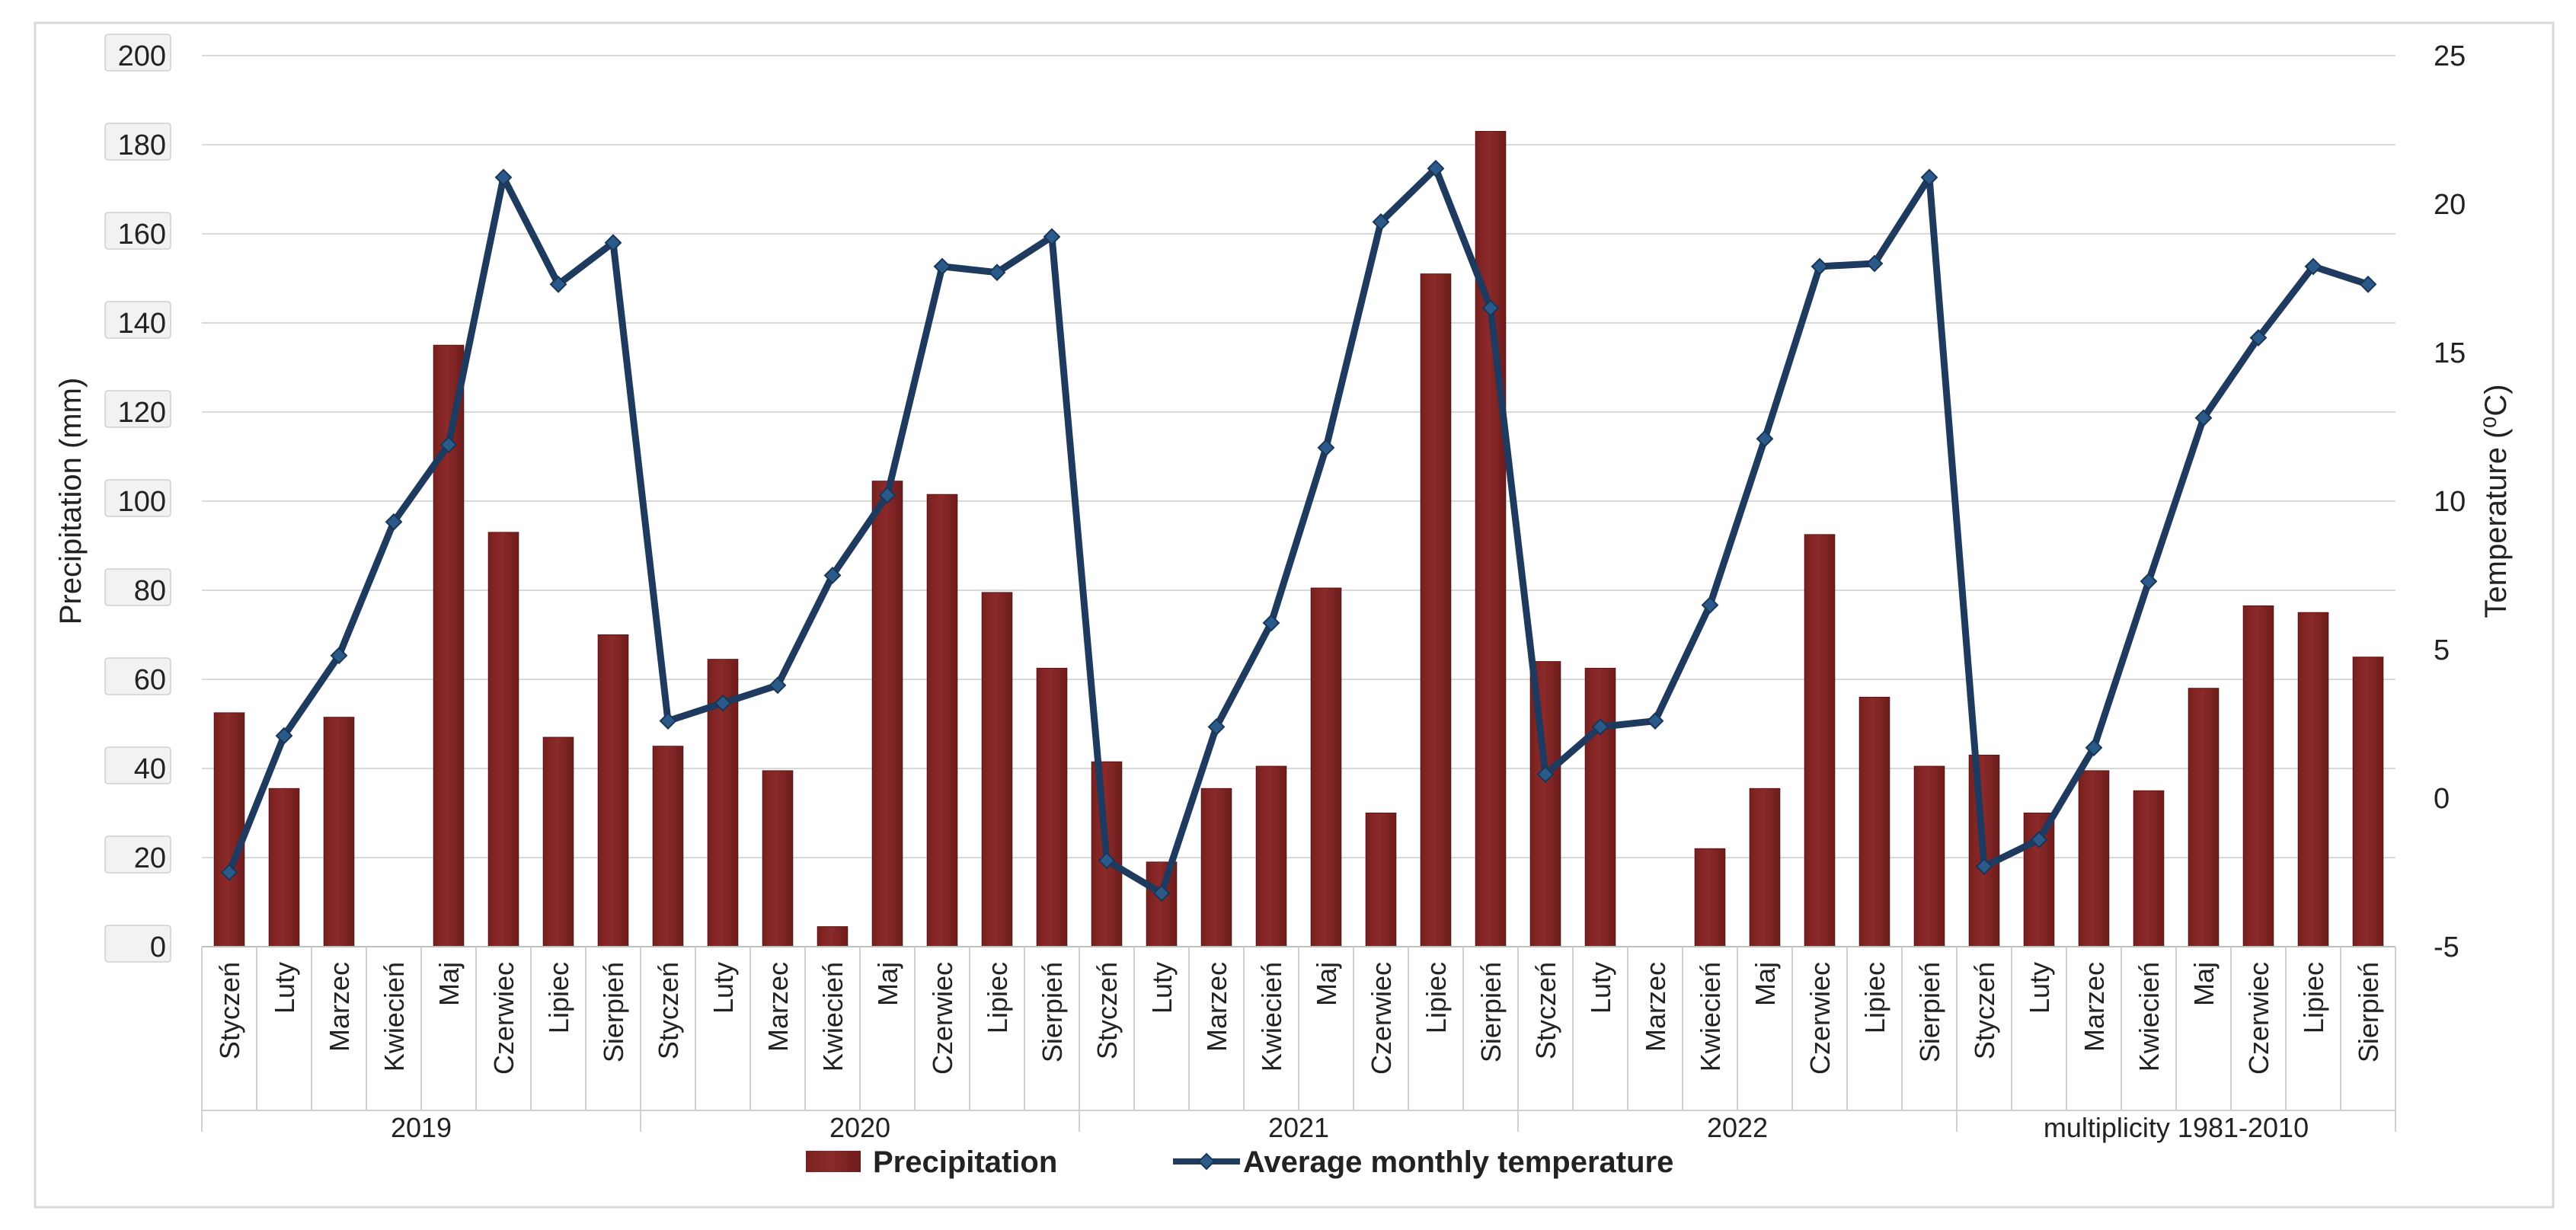 Image resolution: width=2576 pixels, height=1230 pixels. I want to click on left-tick-label: 120, so click(142, 413).